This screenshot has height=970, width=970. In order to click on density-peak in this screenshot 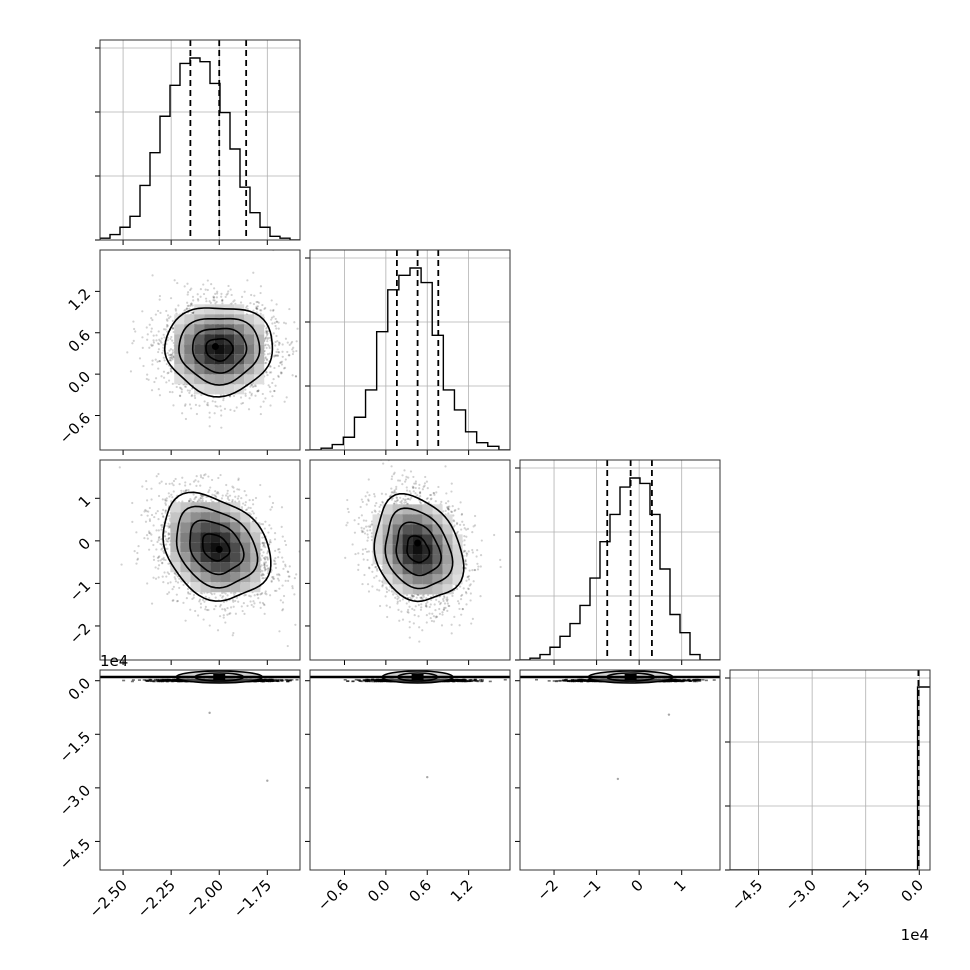, I will do `click(215, 347)`.